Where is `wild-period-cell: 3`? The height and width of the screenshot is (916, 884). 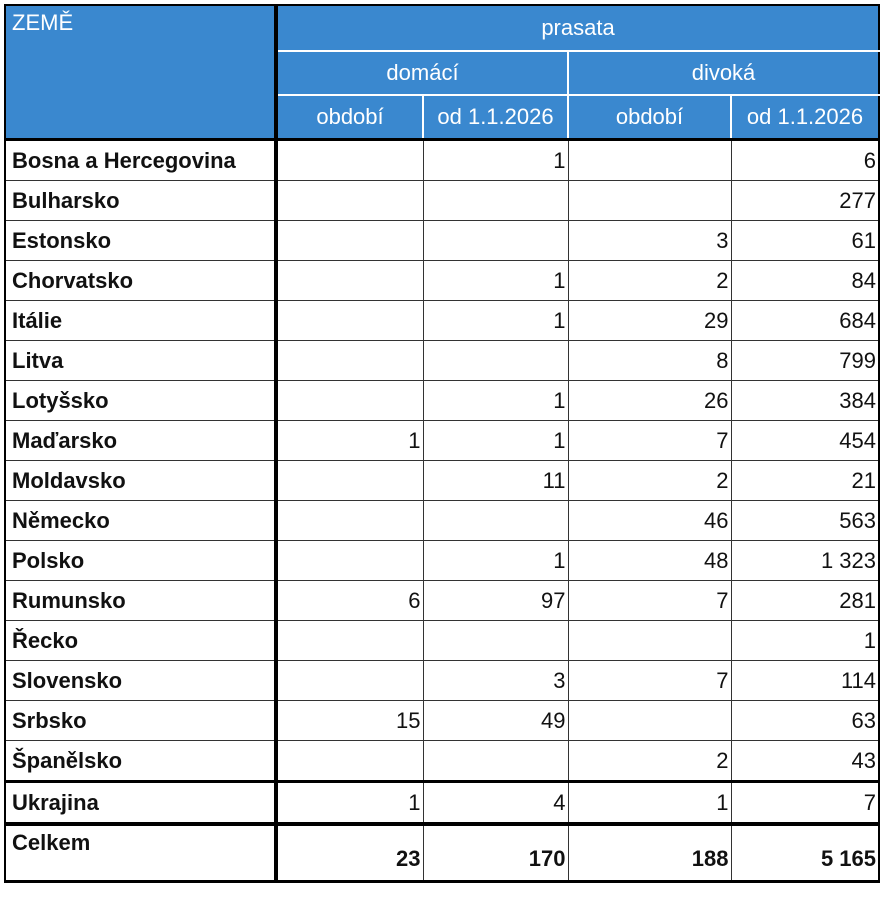
wild-period-cell: 3 is located at coordinates (649, 240).